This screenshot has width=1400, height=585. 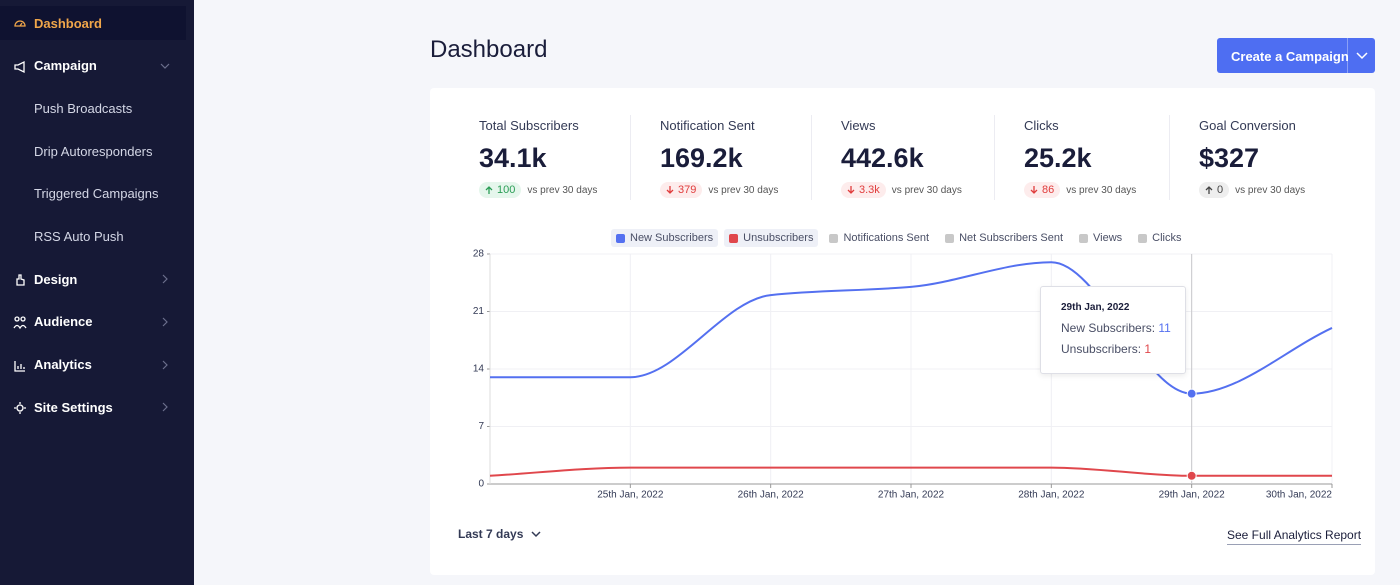 I want to click on legend-item: Notifications Sent, so click(x=879, y=238).